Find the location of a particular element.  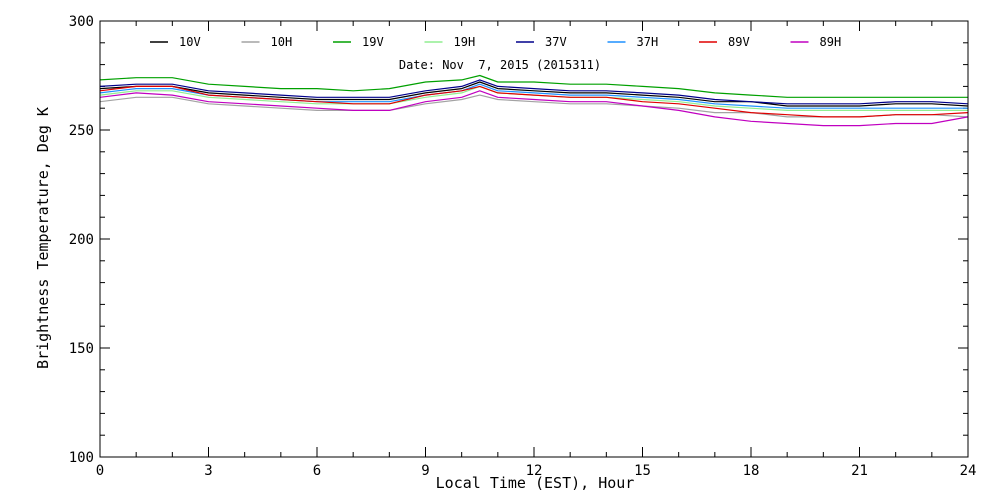

legend-label-89h: 89H is located at coordinates (831, 42).